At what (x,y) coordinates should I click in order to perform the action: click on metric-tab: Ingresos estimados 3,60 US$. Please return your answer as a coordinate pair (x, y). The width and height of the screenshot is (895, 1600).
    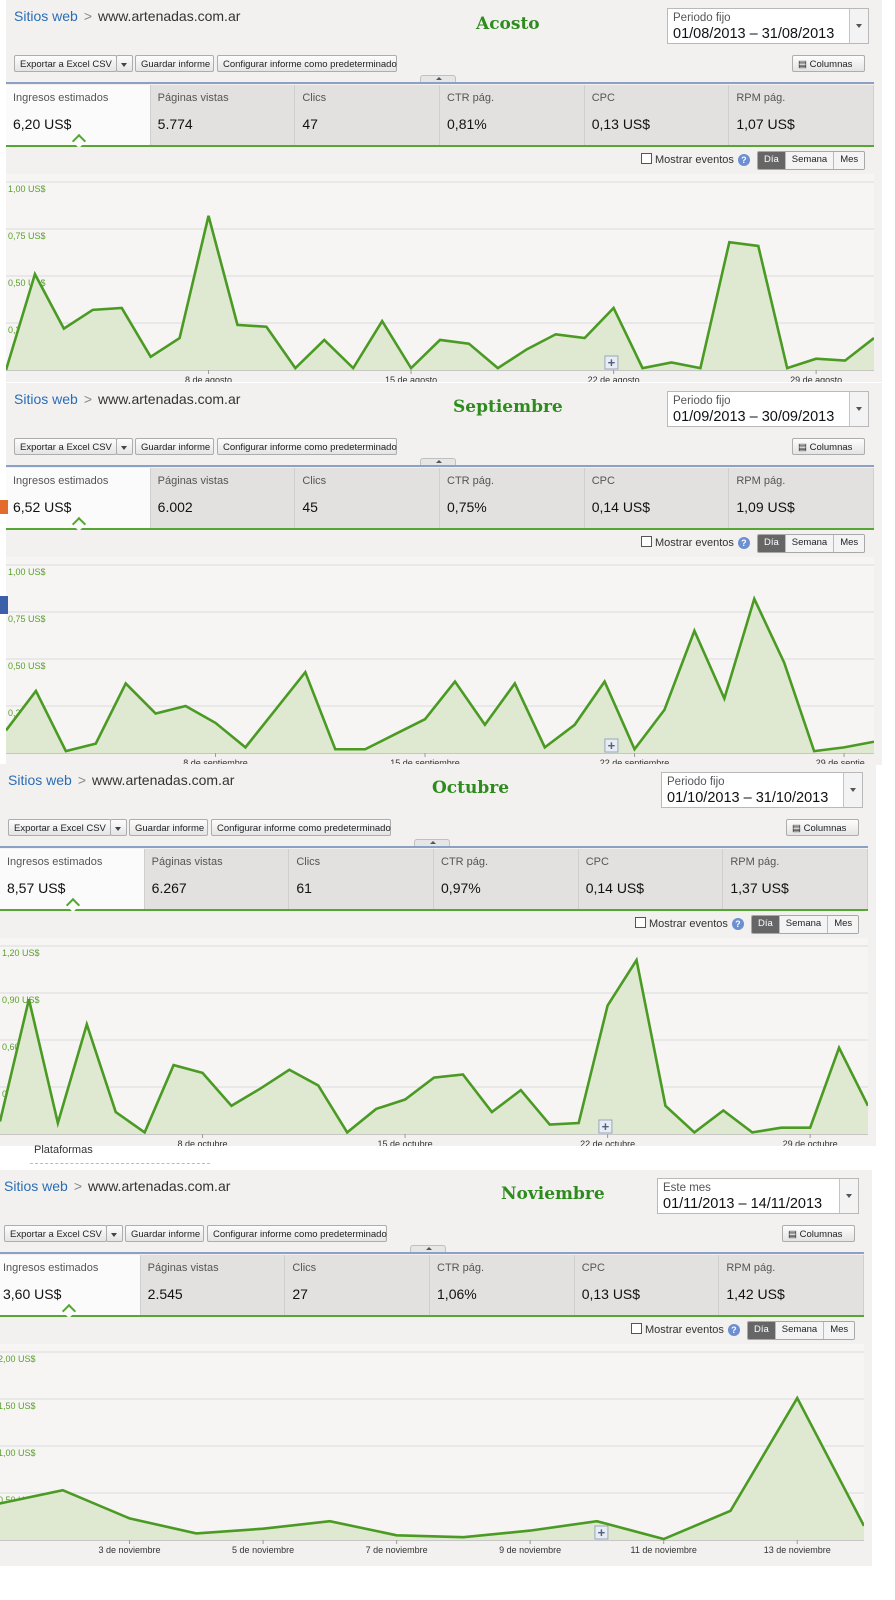
    Looking at the image, I should click on (70, 1285).